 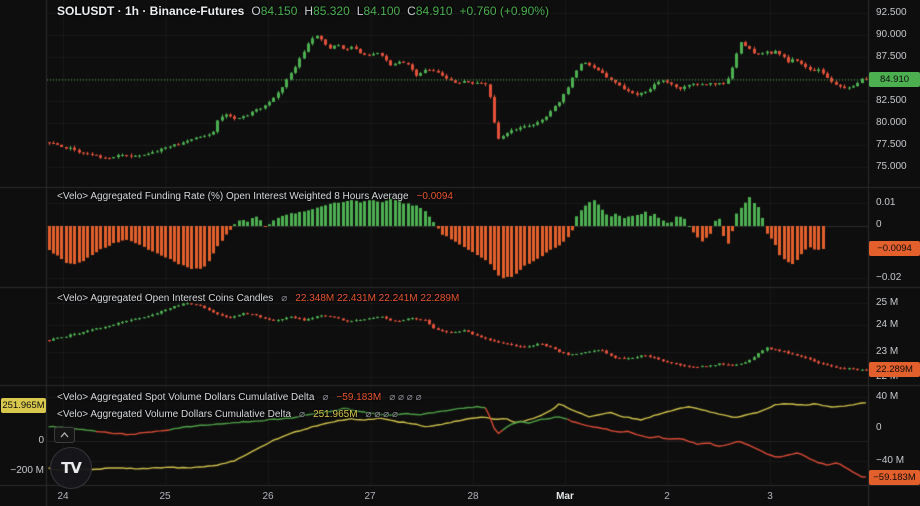 I want to click on axis-tick-label: 80.000, so click(x=891, y=122).